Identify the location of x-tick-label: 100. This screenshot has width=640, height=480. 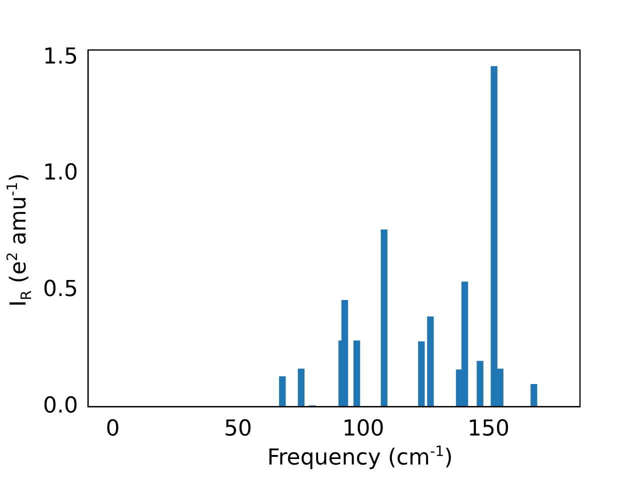
(363, 429).